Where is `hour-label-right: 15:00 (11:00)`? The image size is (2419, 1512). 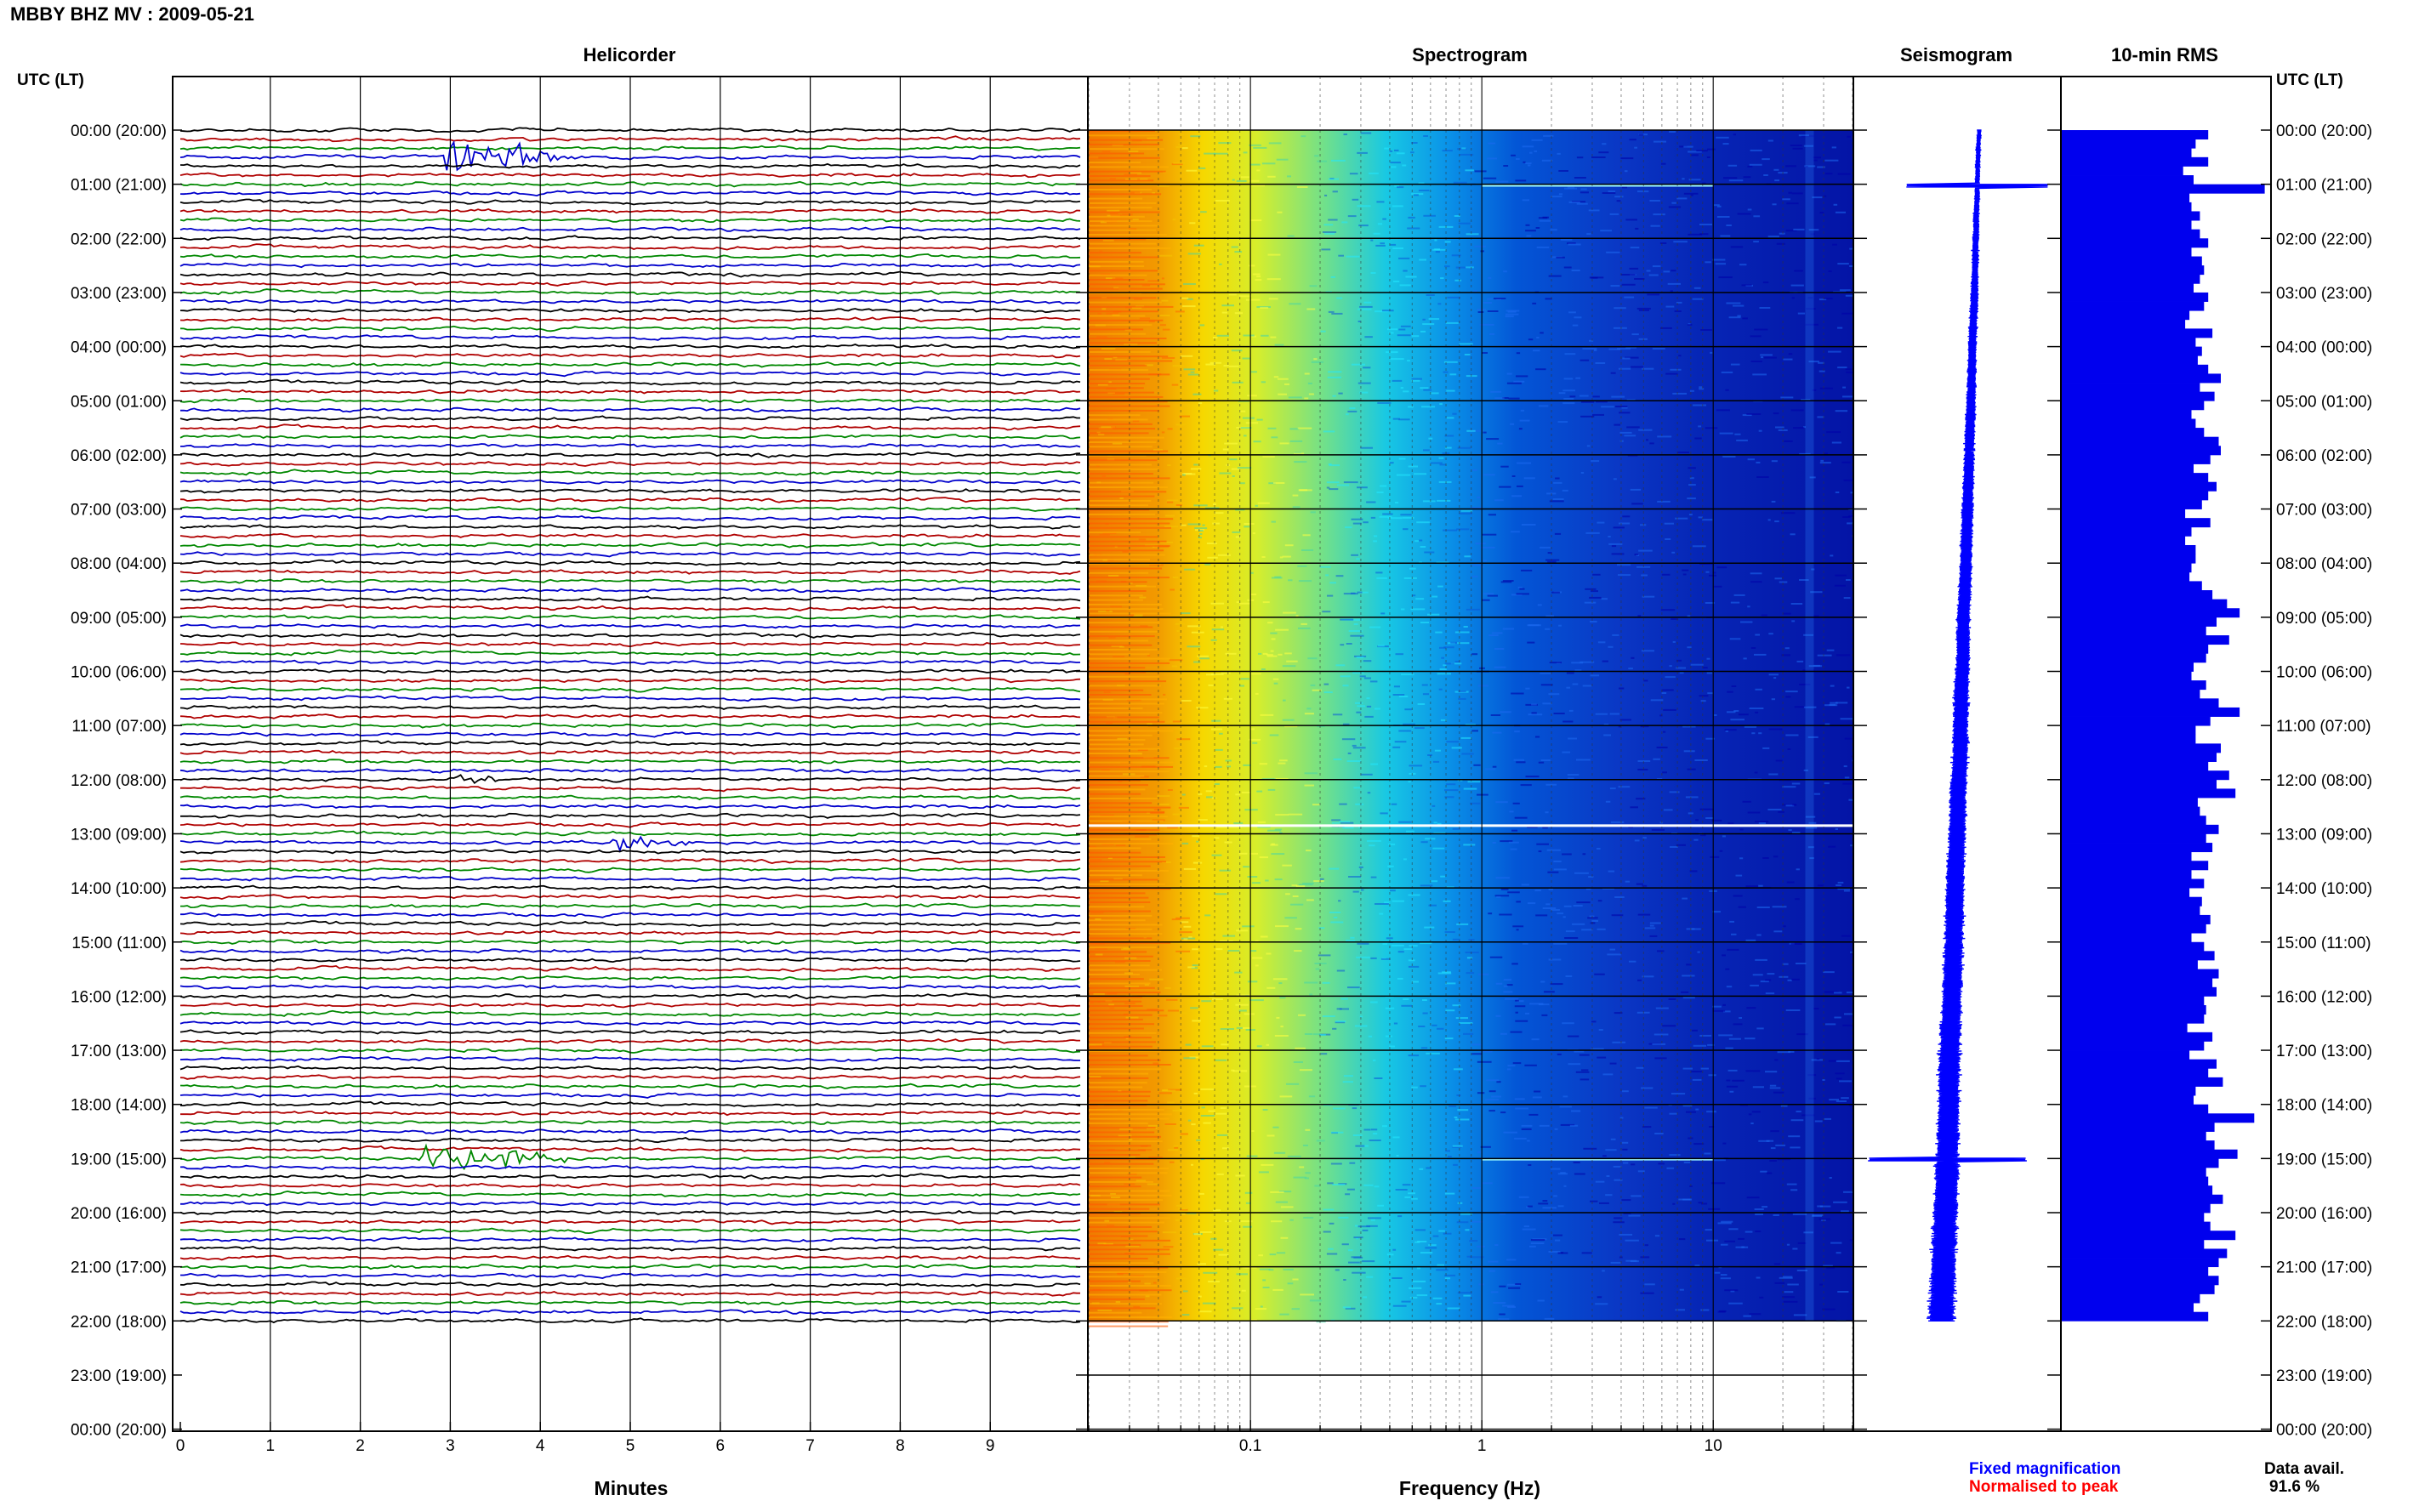 hour-label-right: 15:00 (11:00) is located at coordinates (2323, 943).